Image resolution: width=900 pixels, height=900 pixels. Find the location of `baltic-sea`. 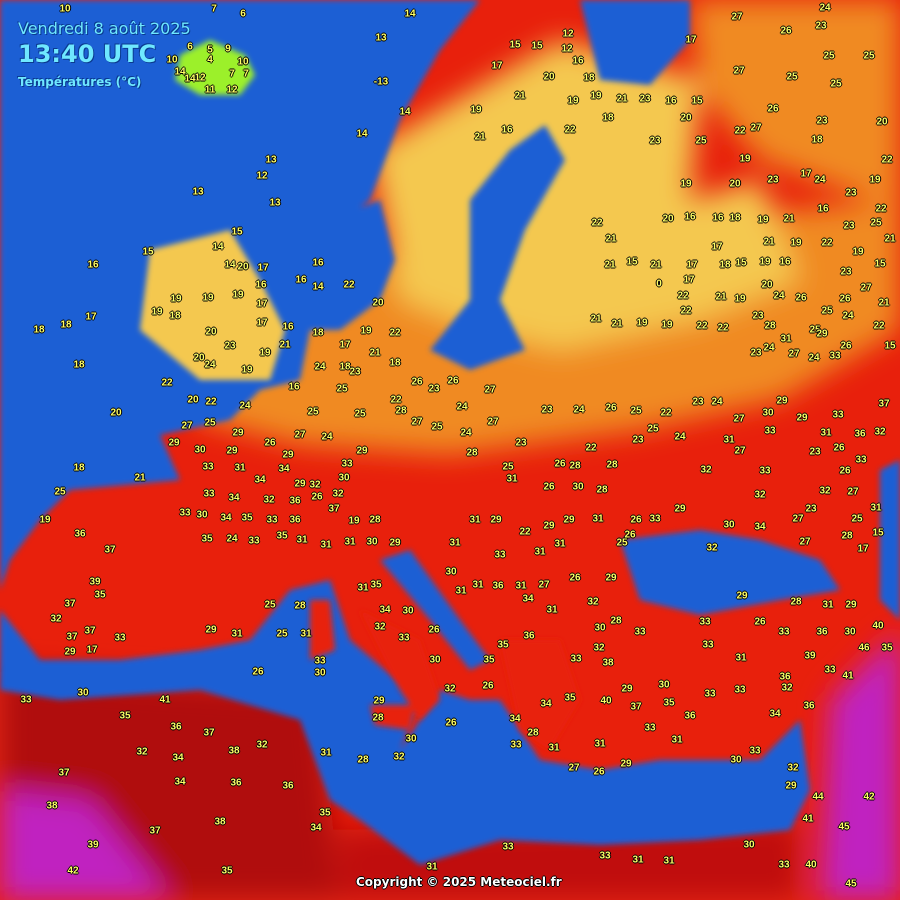

baltic-sea is located at coordinates (497, 247).